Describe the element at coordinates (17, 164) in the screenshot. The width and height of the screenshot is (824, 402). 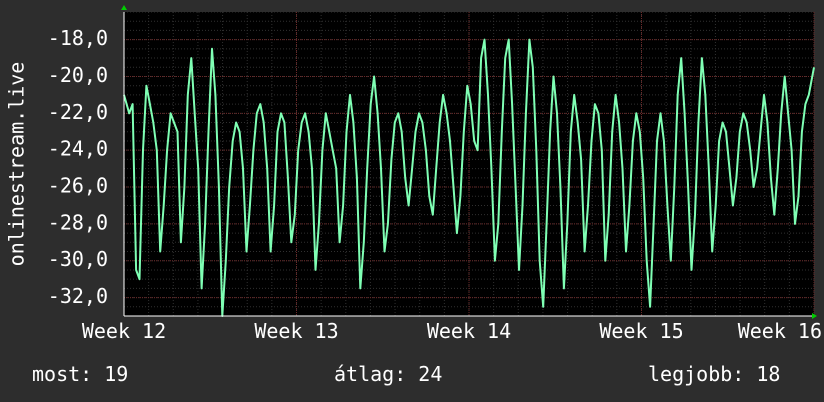
I see `y-axis-label: onlinestream.live` at that location.